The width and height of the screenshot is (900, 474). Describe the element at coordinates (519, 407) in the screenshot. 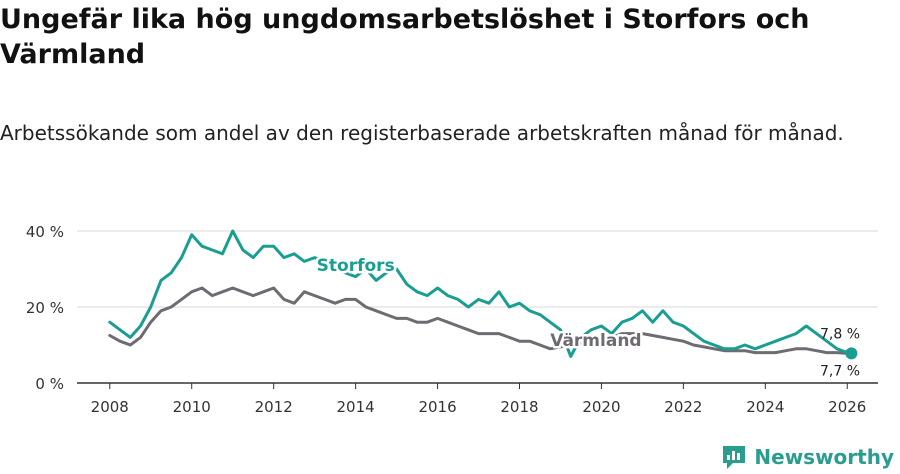

I see `x-tick-label: 2018` at that location.